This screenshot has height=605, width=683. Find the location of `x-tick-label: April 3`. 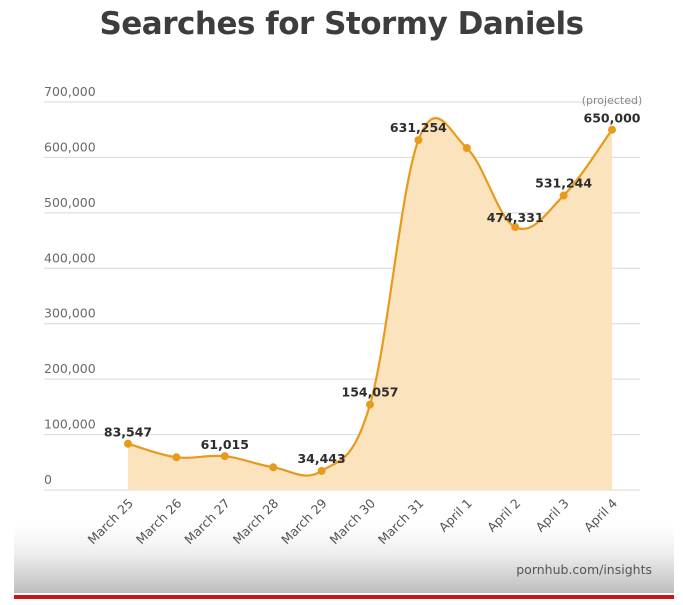

x-tick-label: April 3 is located at coordinates (551, 515).